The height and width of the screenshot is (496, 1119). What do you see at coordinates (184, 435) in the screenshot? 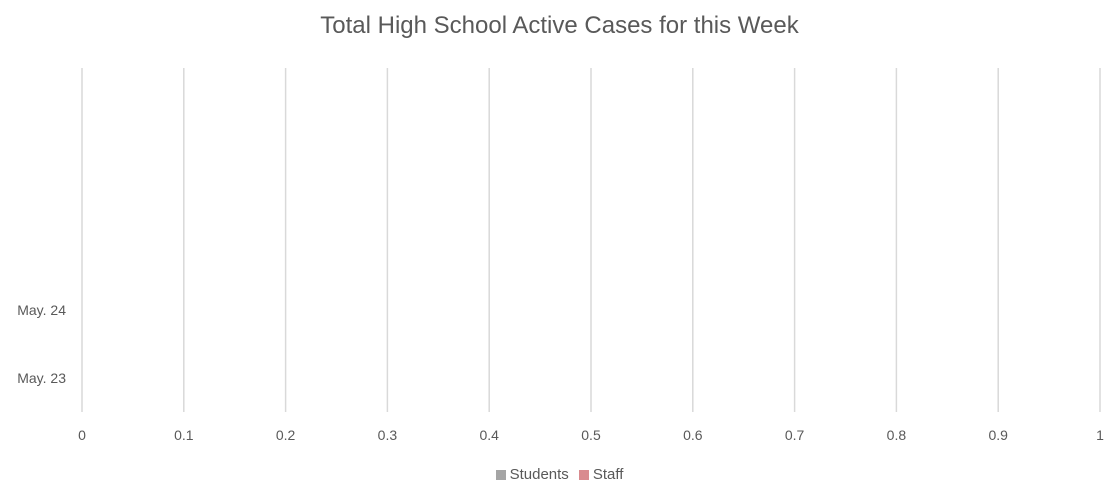
I see `x-tick-label: 0.1` at bounding box center [184, 435].